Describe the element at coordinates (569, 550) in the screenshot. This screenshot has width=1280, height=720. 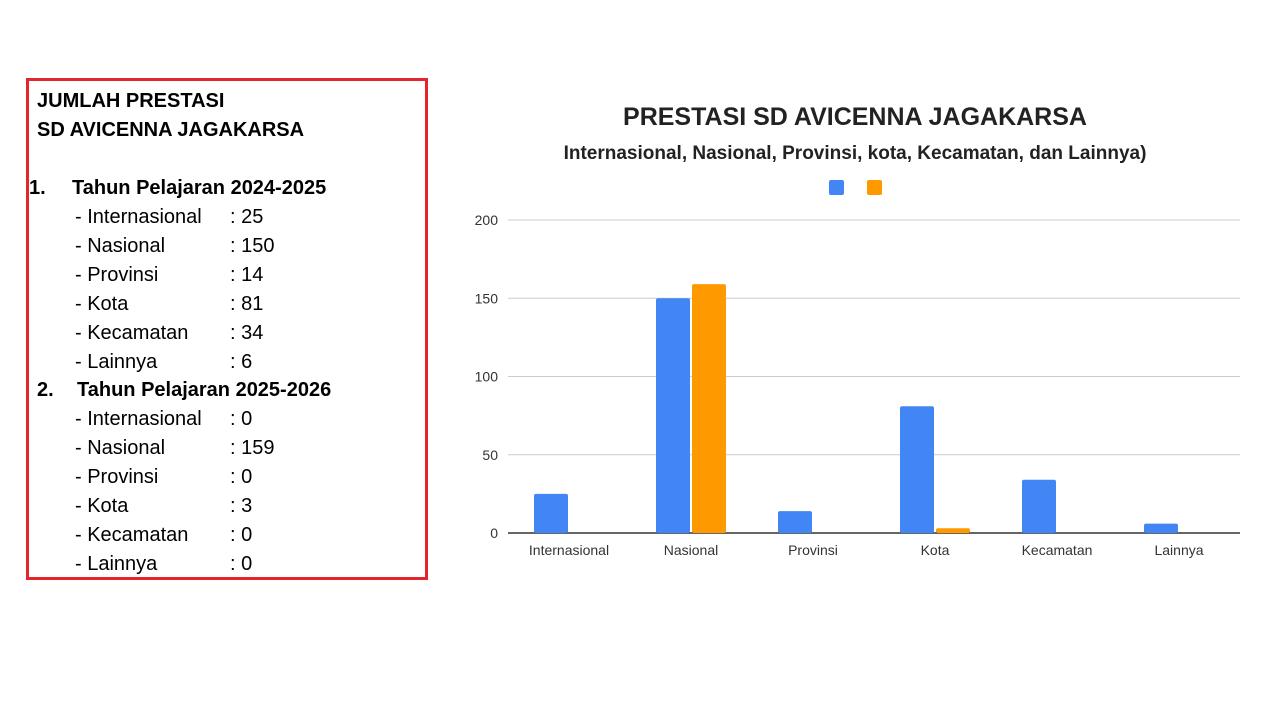
I see `x-tick-label: Internasional` at that location.